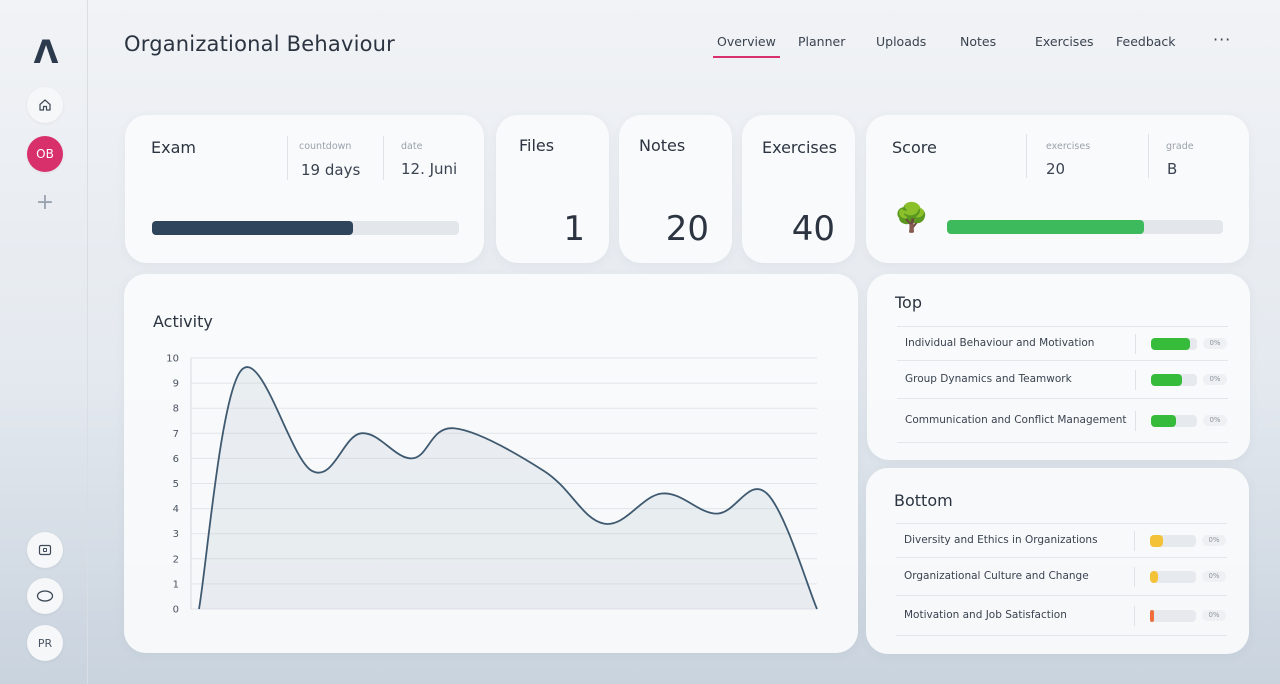 Image resolution: width=1280 pixels, height=684 pixels. What do you see at coordinates (746, 46) in the screenshot?
I see `tab-overview: Overview` at bounding box center [746, 46].